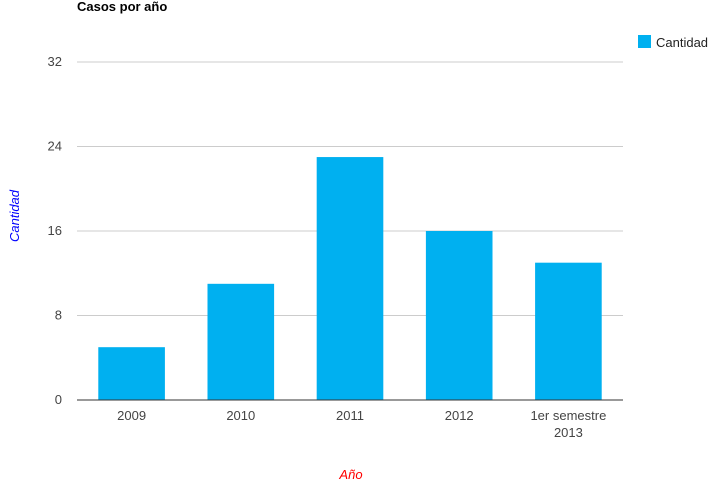  What do you see at coordinates (568, 424) in the screenshot?
I see `x-tick-label: 1er semestre 2013` at bounding box center [568, 424].